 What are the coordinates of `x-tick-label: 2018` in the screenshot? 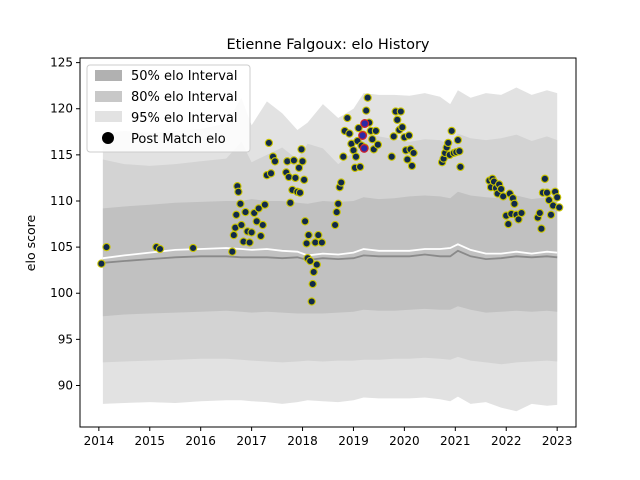 It's located at (302, 441).